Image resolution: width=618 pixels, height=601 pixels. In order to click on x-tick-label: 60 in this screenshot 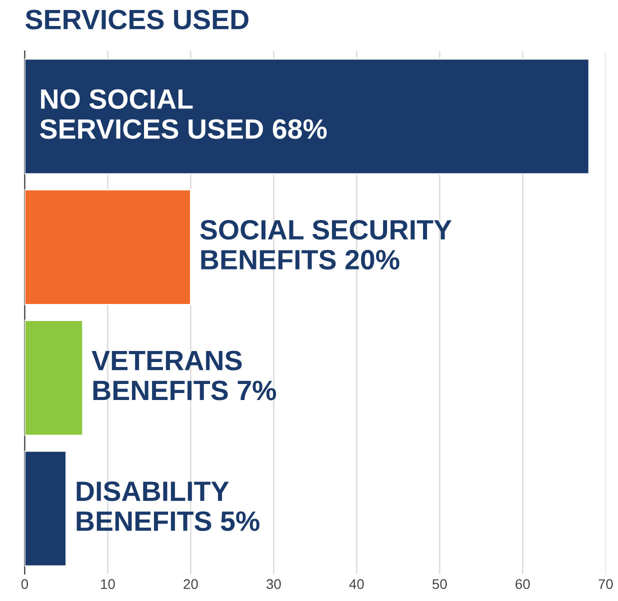, I will do `click(523, 584)`.